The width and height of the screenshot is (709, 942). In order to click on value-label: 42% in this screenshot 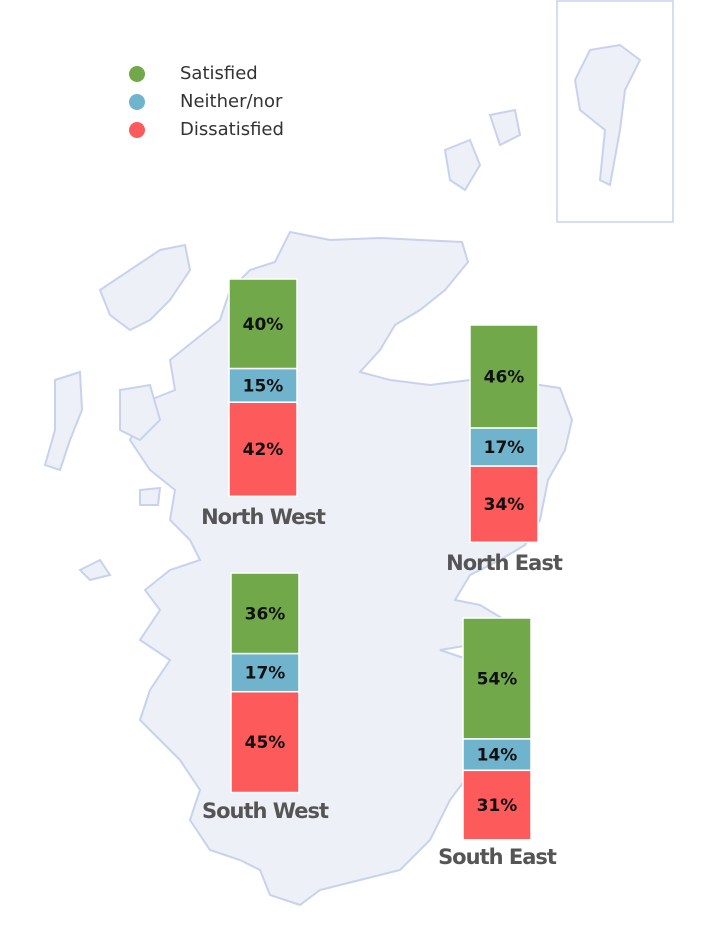, I will do `click(263, 450)`.